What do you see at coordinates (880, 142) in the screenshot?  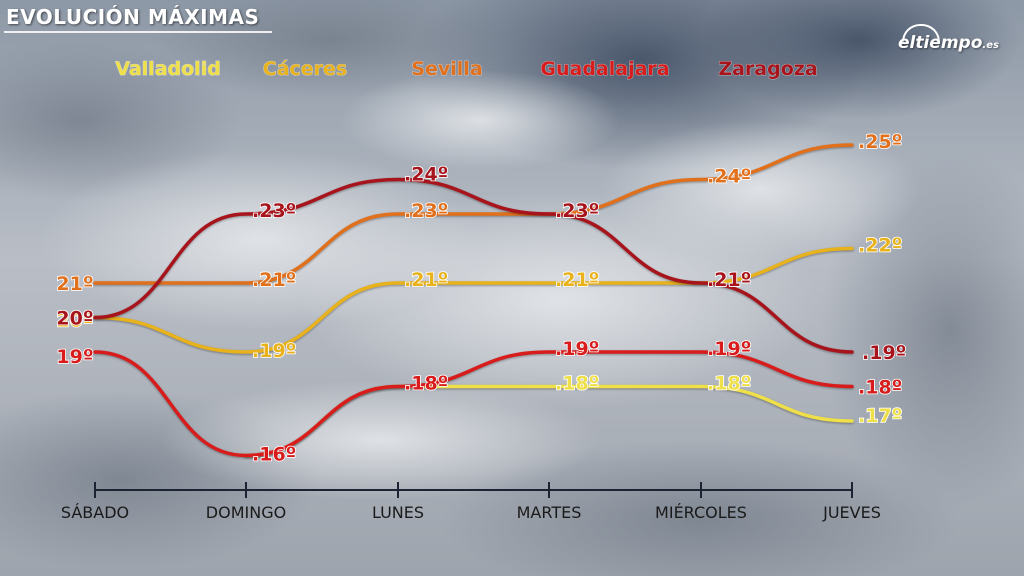 I see `value-label-sevilla-jueves: .25º` at bounding box center [880, 142].